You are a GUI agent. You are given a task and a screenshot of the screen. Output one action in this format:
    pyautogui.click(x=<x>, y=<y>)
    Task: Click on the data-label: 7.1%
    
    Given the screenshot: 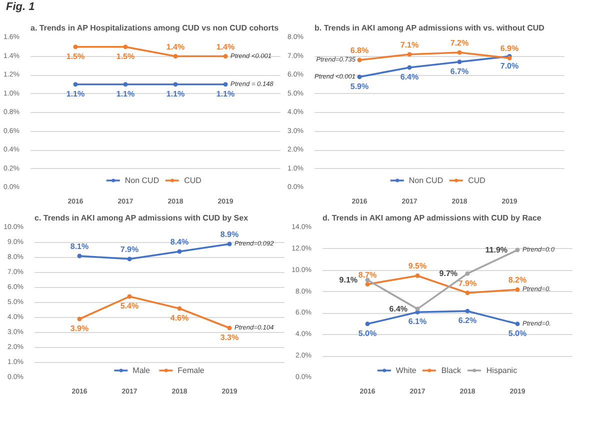 What is the action you would take?
    pyautogui.click(x=409, y=45)
    